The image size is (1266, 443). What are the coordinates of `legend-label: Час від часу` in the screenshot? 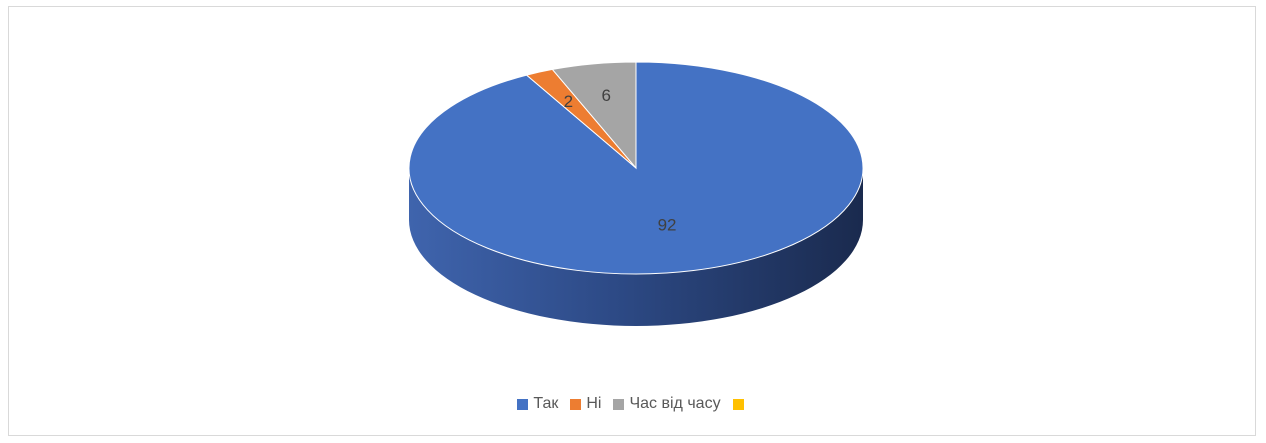 It's located at (675, 403).